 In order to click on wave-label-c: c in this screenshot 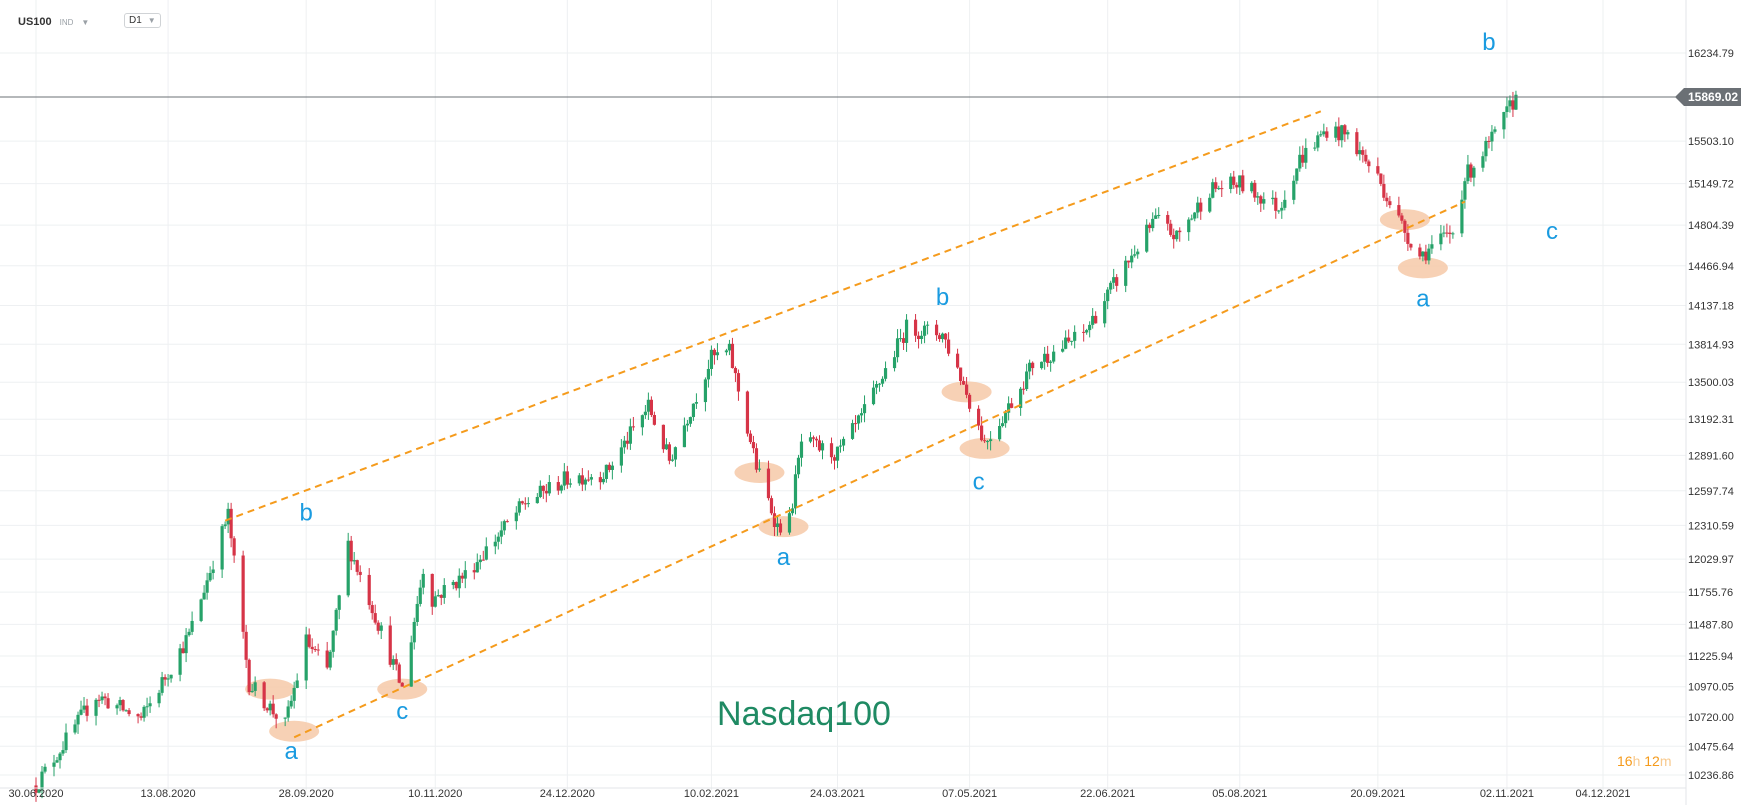, I will do `click(979, 481)`.